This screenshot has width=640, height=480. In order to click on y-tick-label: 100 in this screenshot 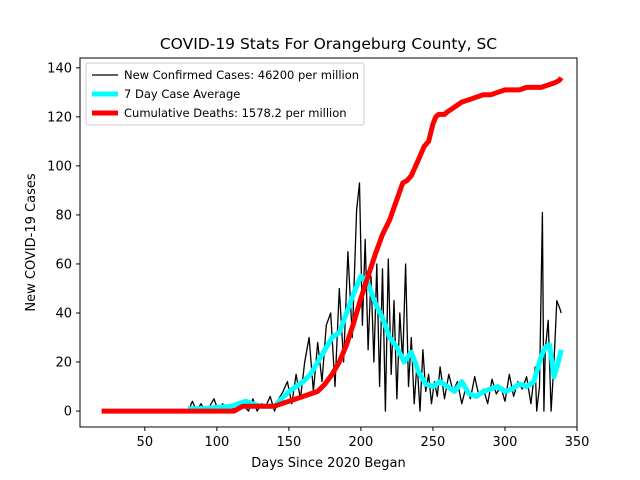, I will do `click(59, 166)`.